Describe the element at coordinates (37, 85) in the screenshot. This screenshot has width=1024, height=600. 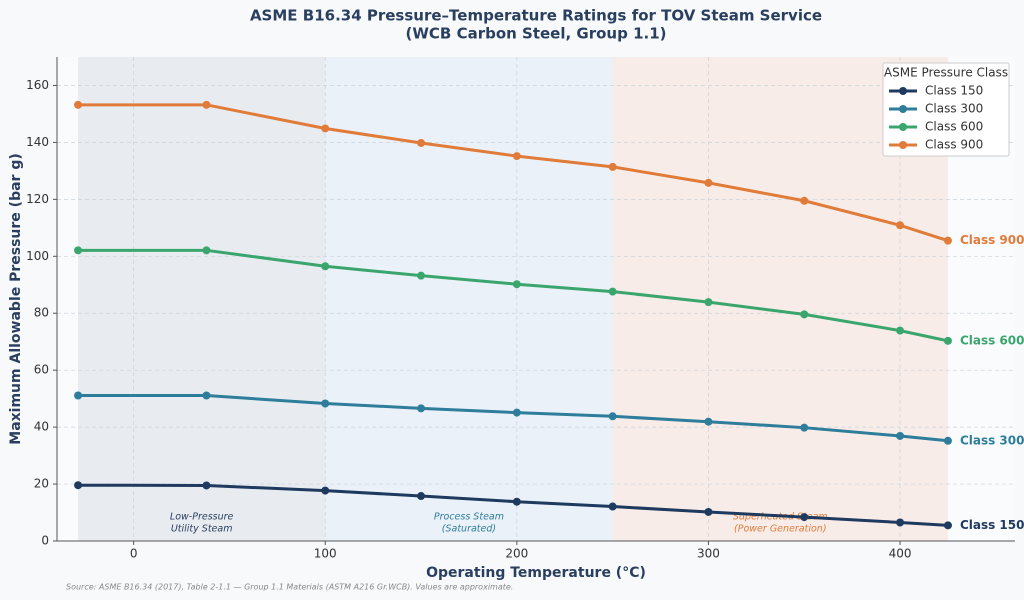
I see `y-tick-label: 160` at that location.